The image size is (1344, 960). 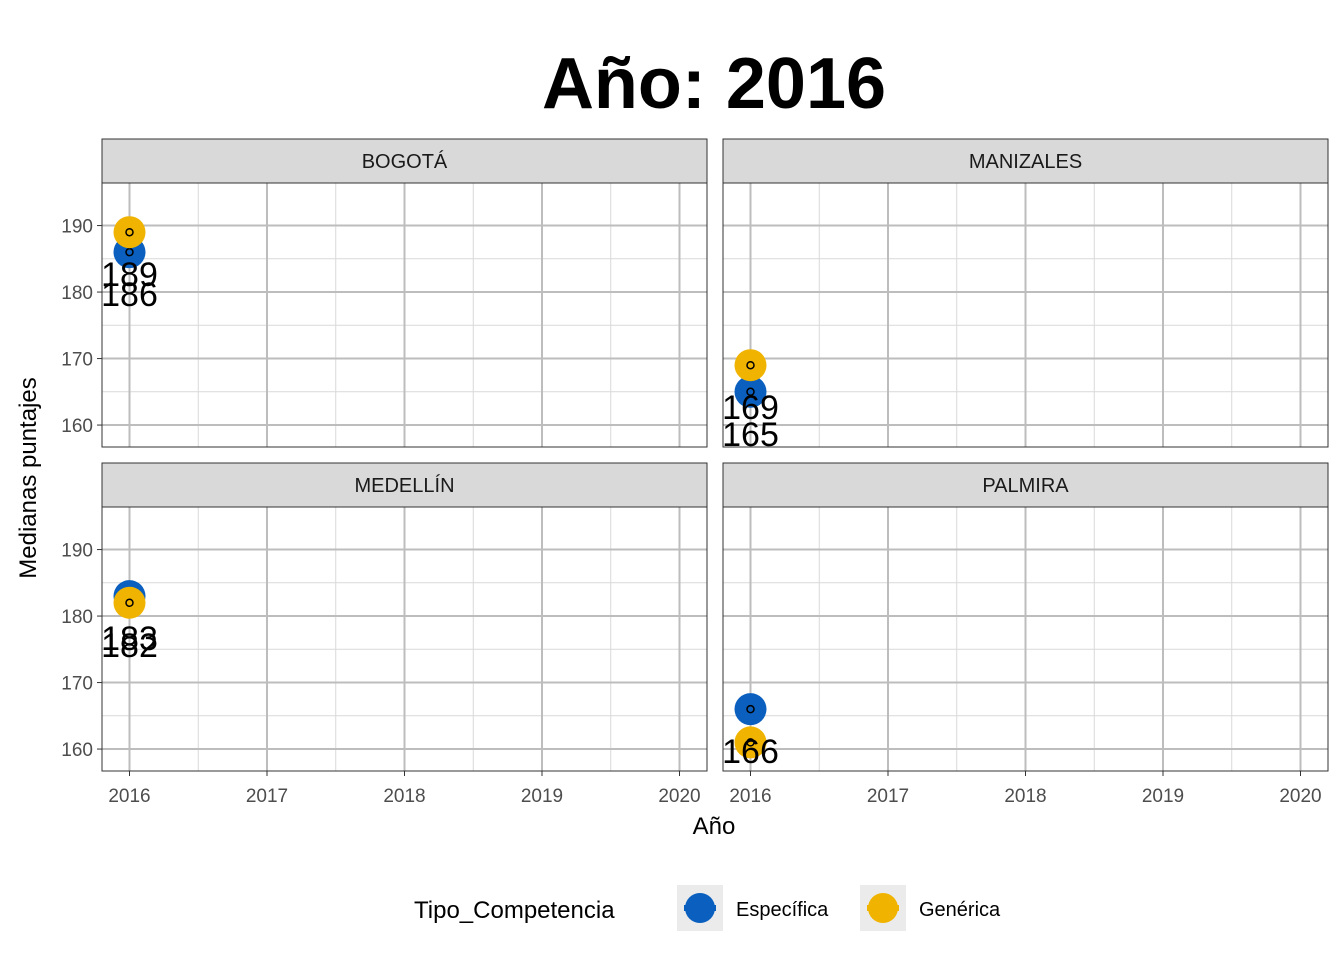 I want to click on data-label: 182, so click(x=129, y=646).